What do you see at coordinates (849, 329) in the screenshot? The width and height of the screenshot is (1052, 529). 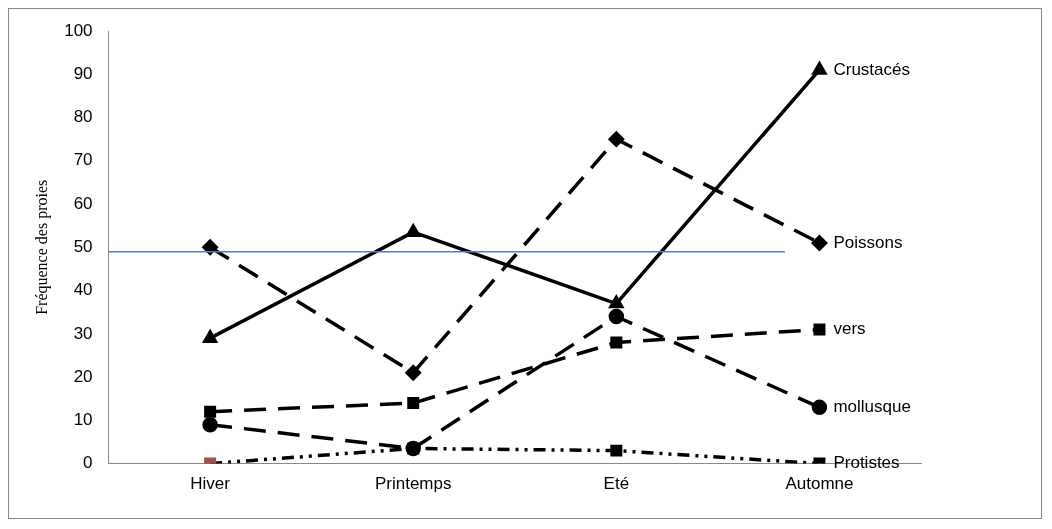 I see `series-label: vers` at bounding box center [849, 329].